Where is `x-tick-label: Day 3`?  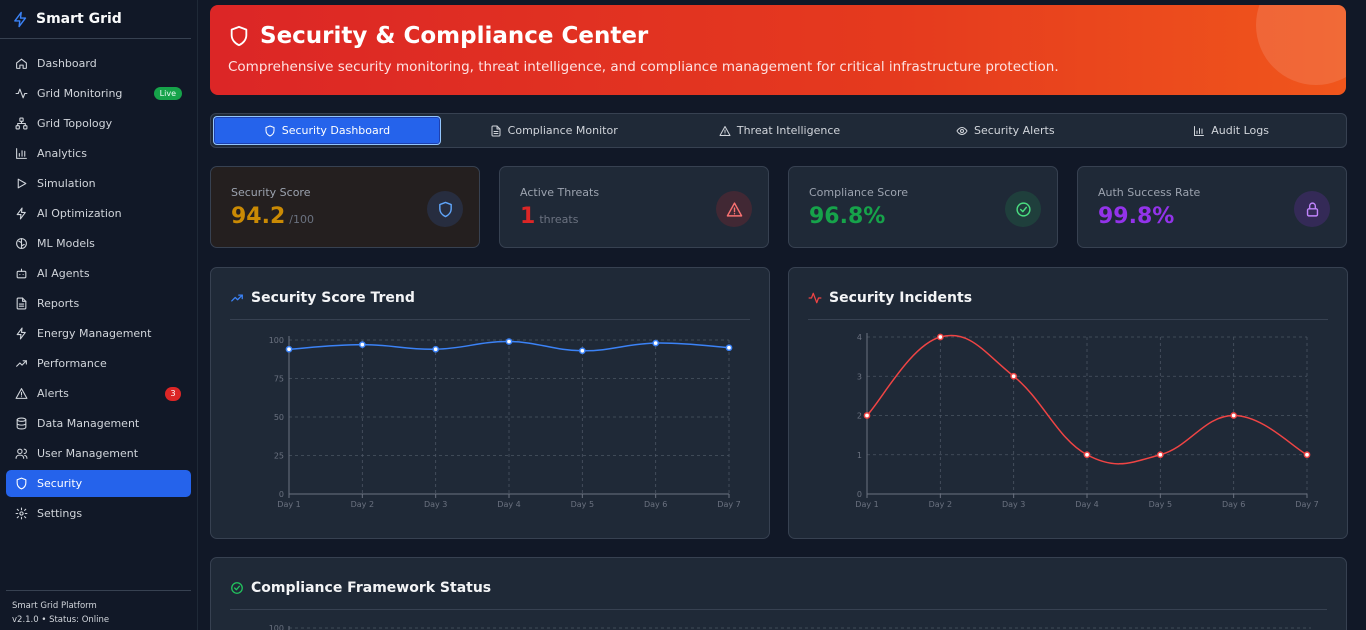
x-tick-label: Day 3 is located at coordinates (1013, 504).